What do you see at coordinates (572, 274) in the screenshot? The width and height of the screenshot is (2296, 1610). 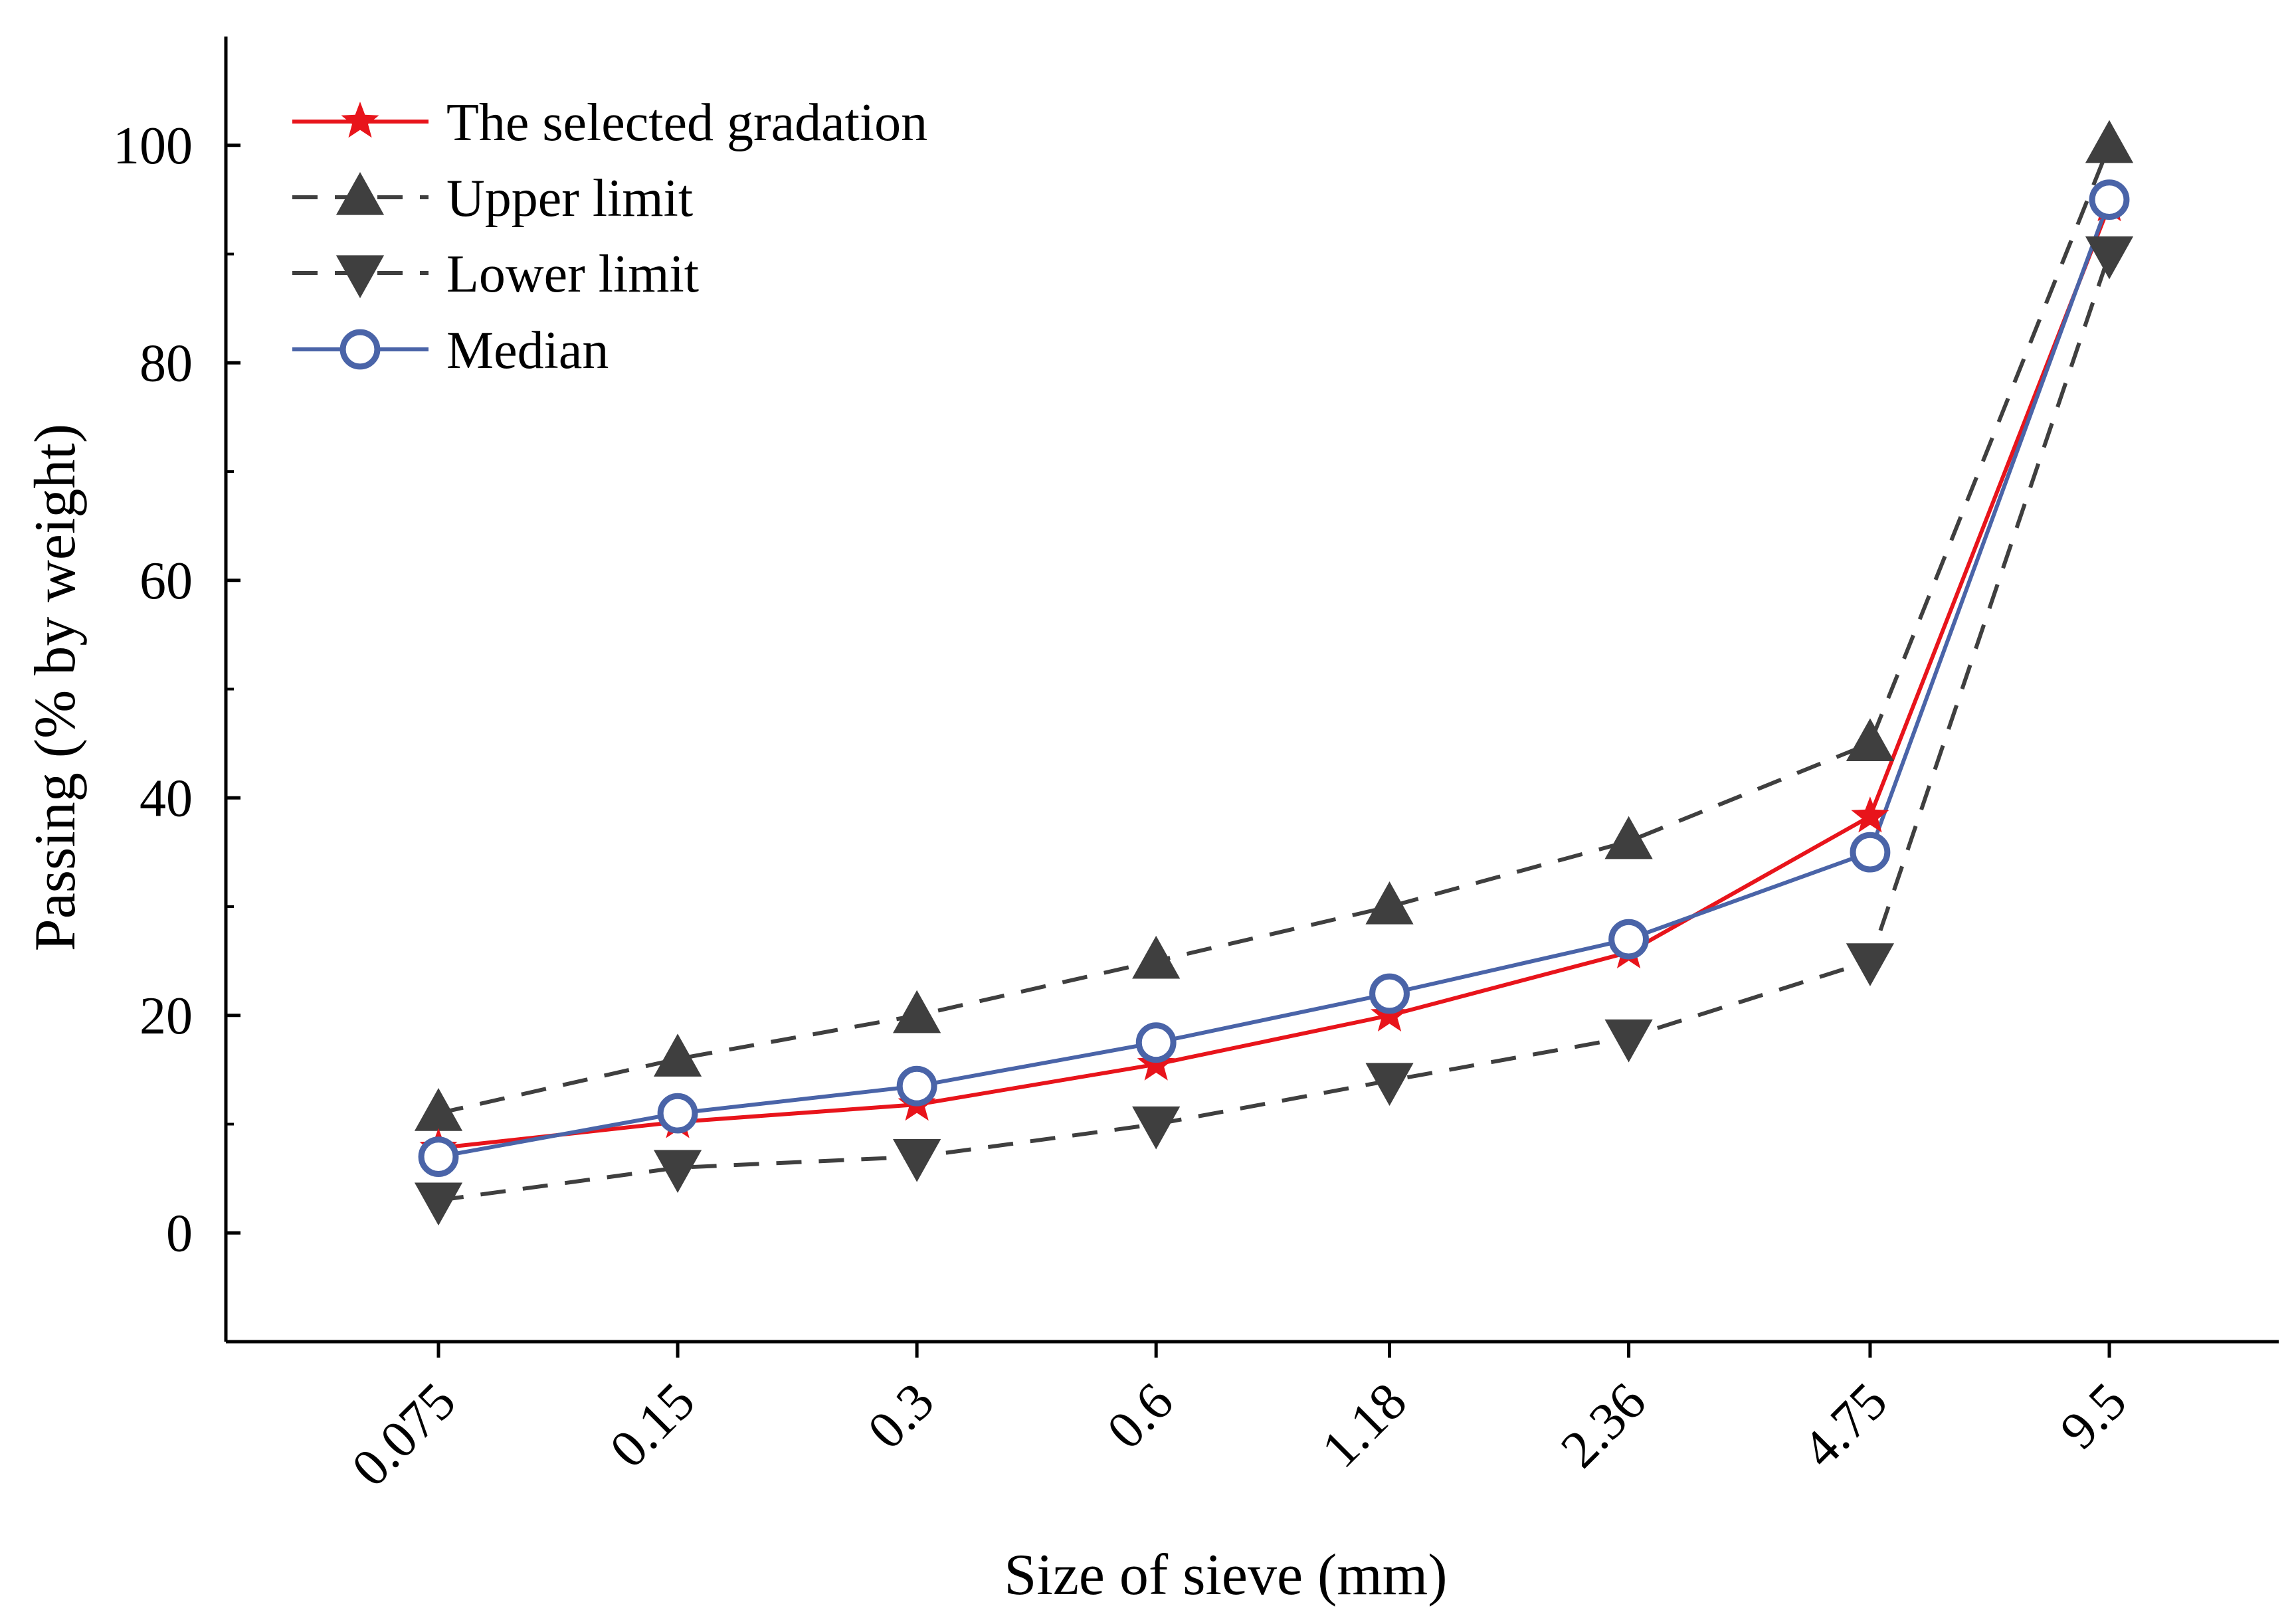 I see `legend-label: Lower limit` at bounding box center [572, 274].